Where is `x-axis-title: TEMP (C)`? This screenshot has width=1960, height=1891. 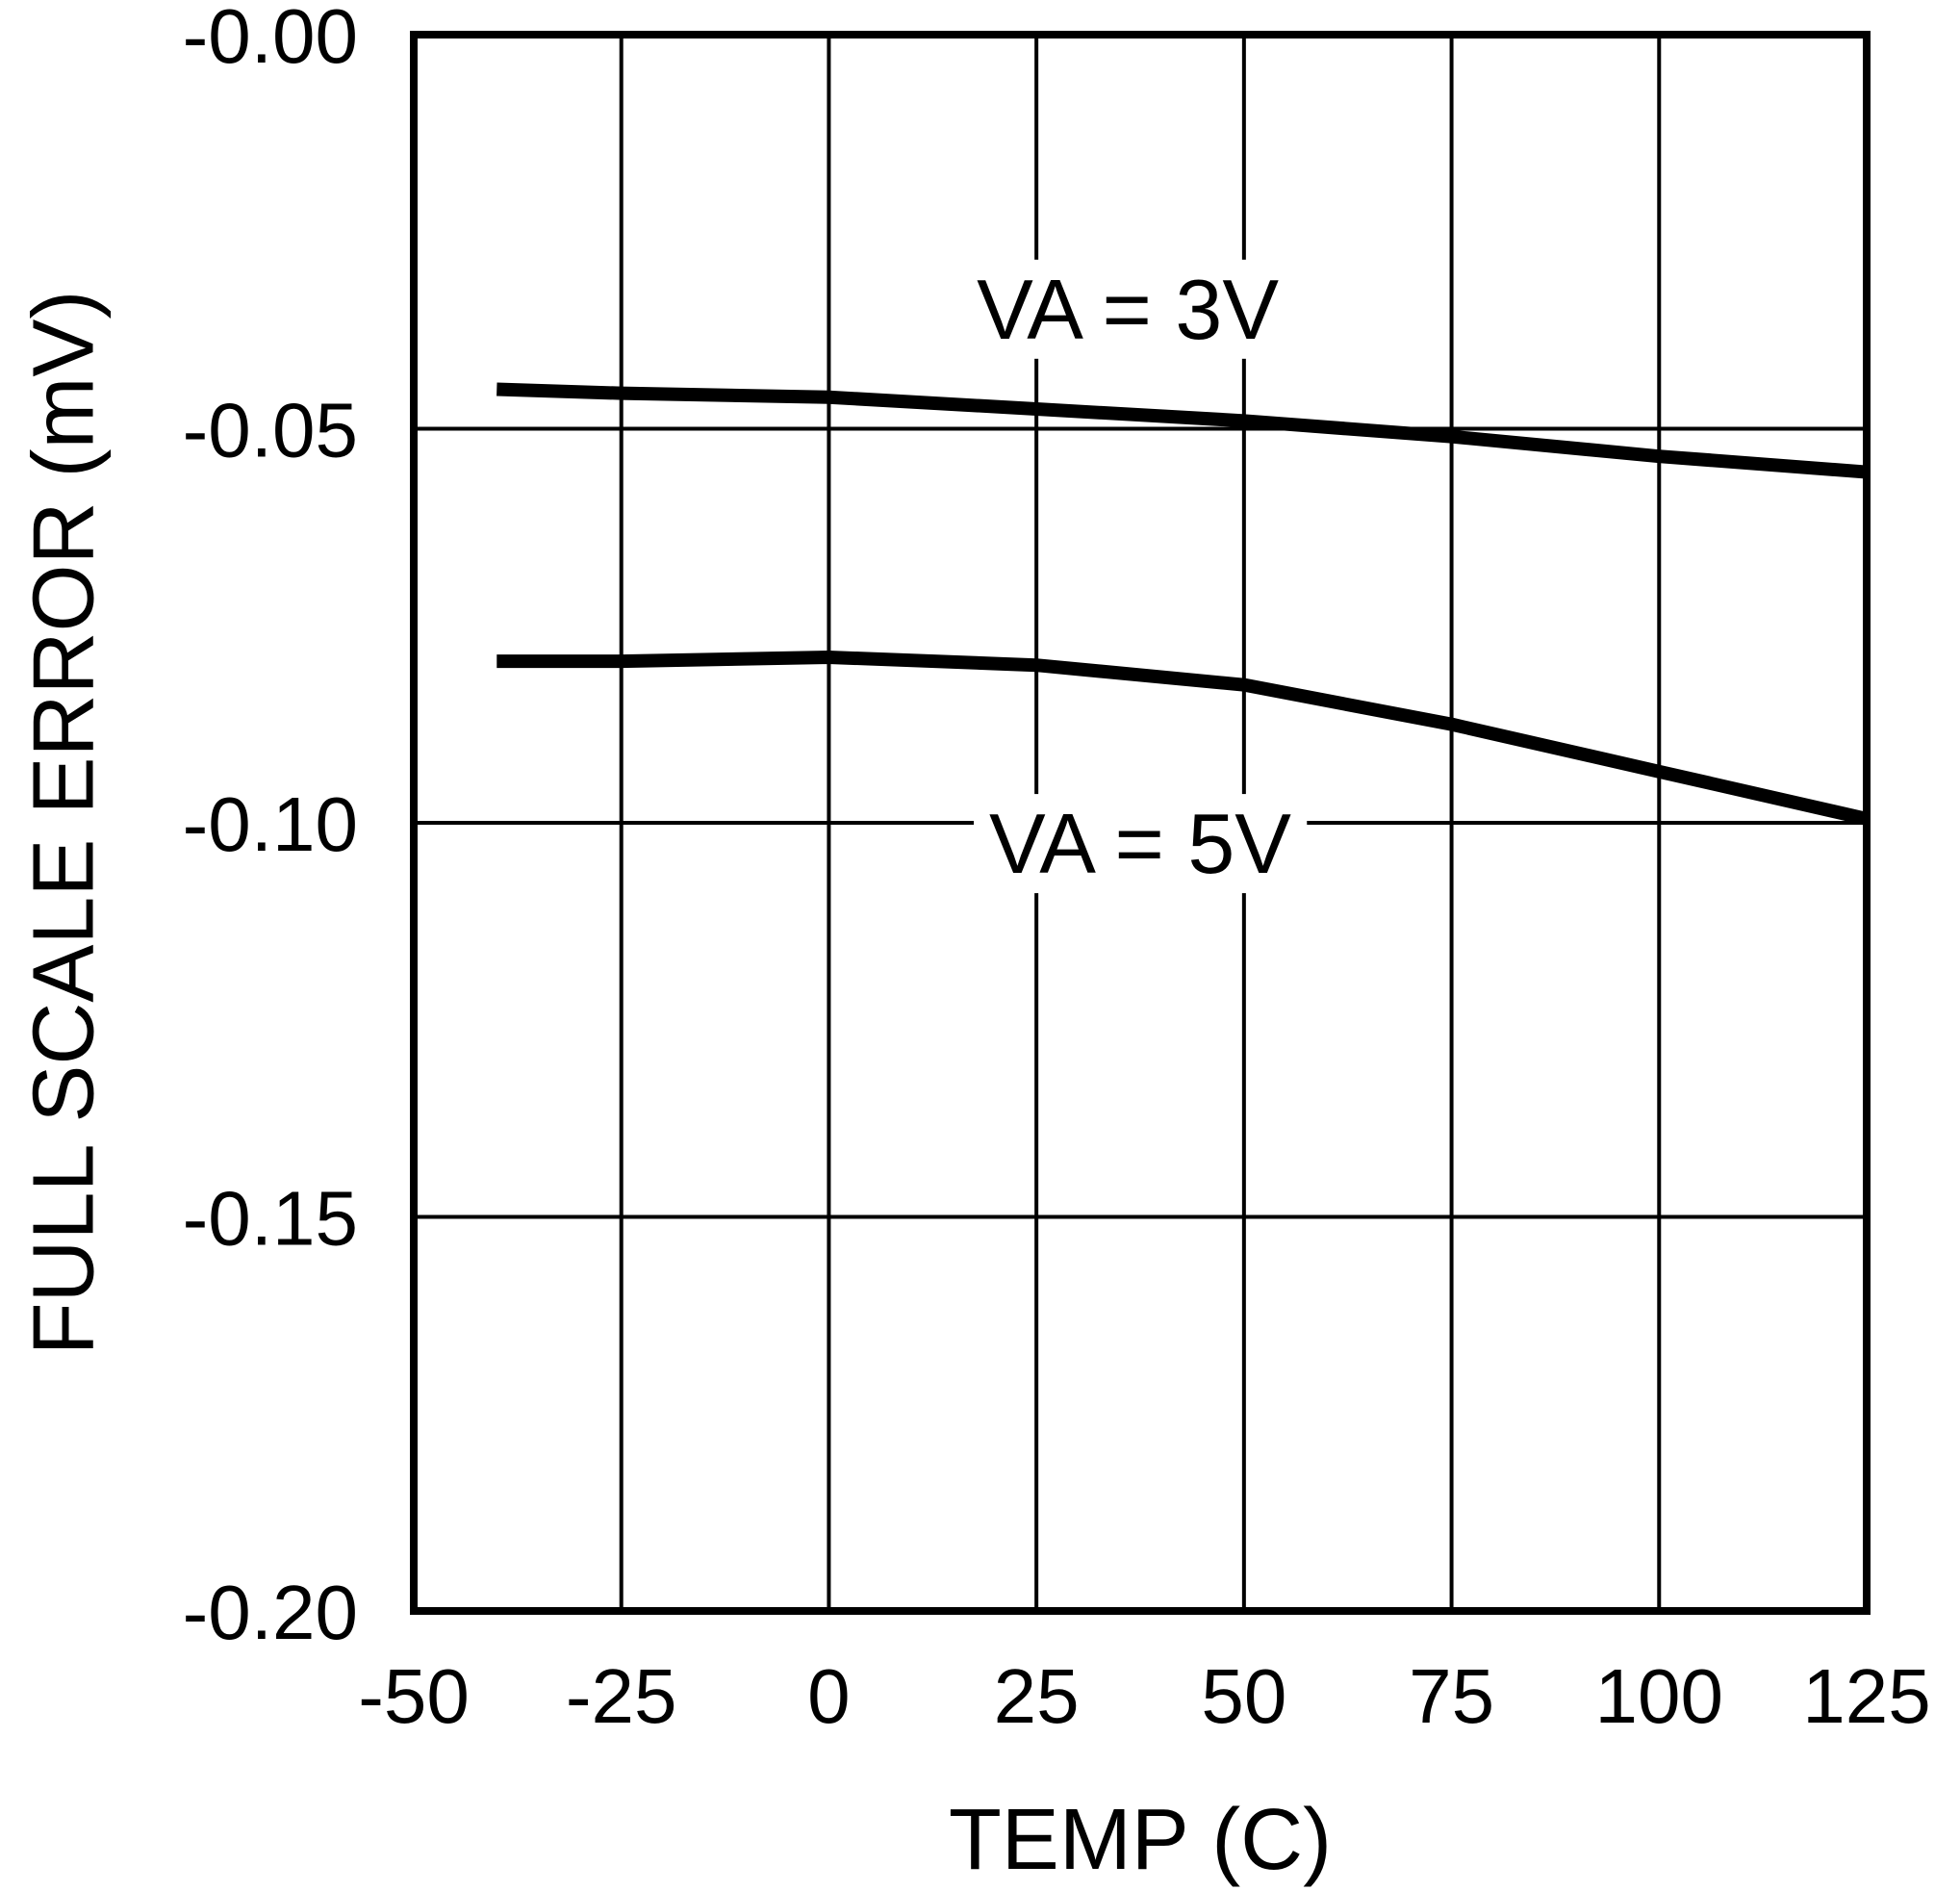
x-axis-title: TEMP (C) is located at coordinates (1141, 1840).